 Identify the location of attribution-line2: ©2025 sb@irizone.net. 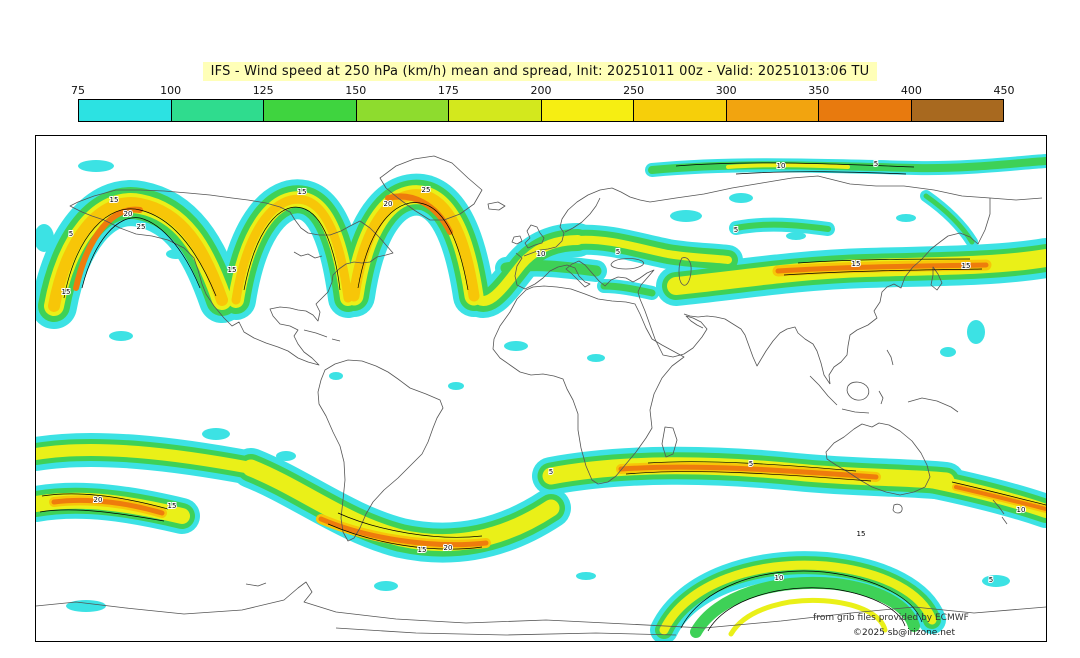
(904, 633).